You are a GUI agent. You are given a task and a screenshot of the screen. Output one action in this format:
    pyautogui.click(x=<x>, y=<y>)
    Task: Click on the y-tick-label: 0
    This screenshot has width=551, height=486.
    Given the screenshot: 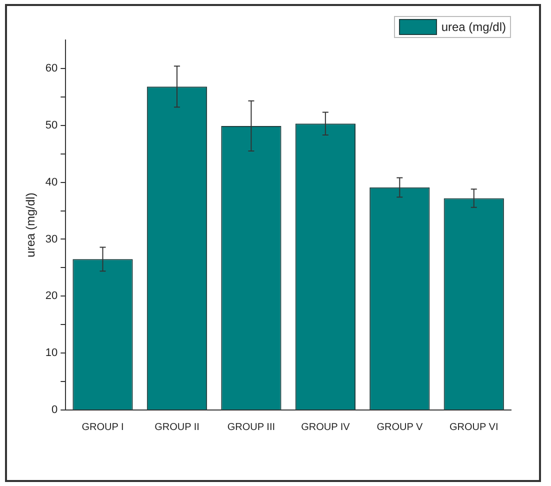 What is the action you would take?
    pyautogui.click(x=55, y=410)
    